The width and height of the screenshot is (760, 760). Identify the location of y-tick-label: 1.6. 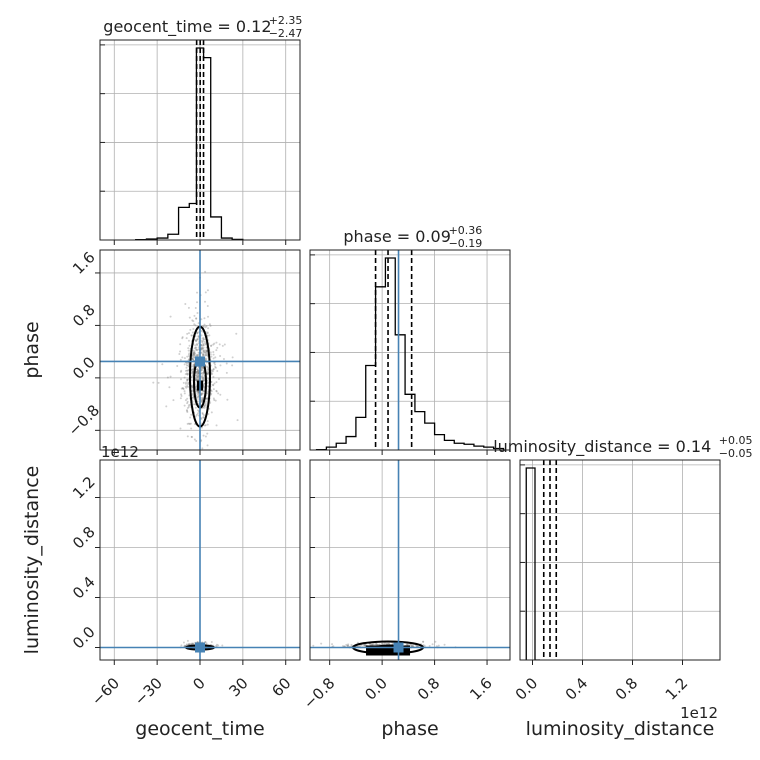
(84, 263).